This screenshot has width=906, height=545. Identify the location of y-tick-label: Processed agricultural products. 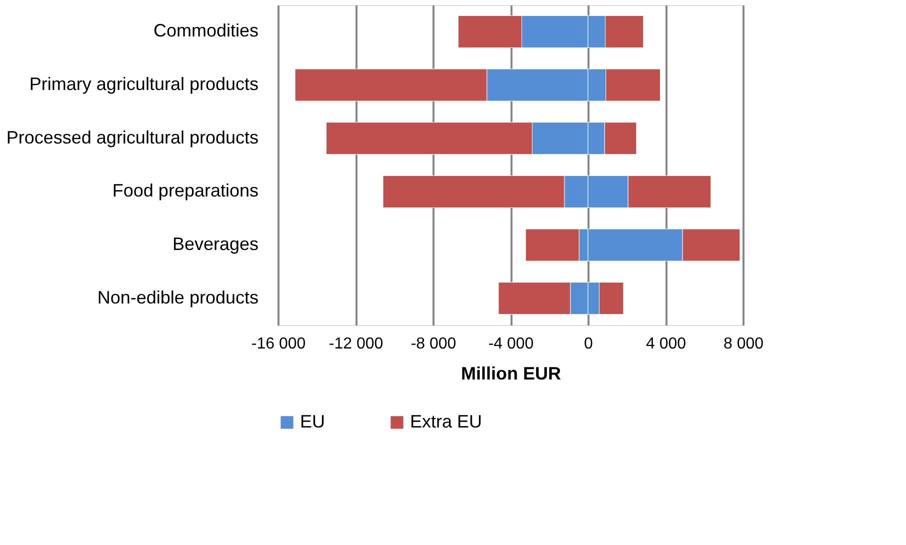
(132, 137).